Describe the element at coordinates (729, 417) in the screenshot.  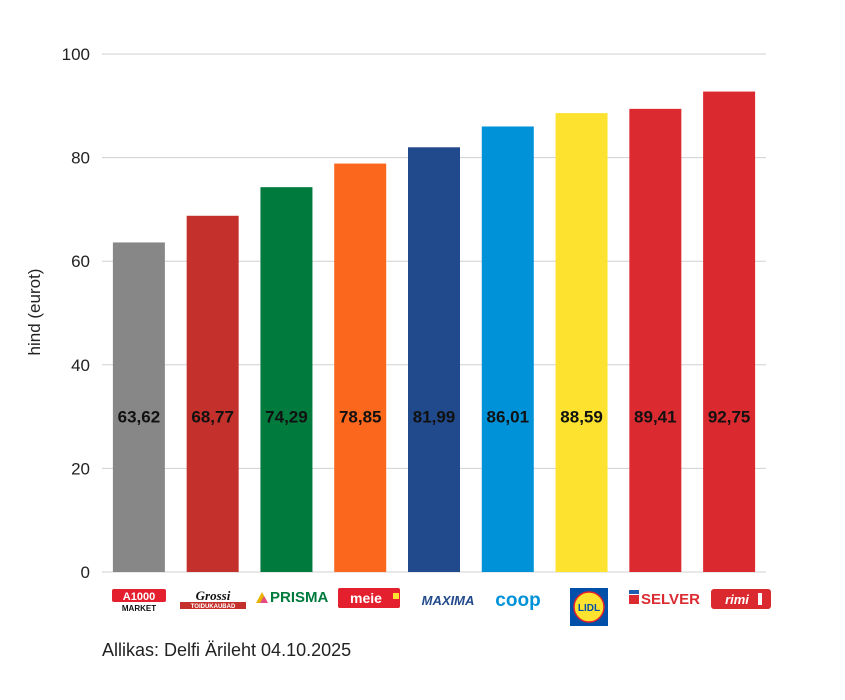
I see `data-label-9: 92,75` at that location.